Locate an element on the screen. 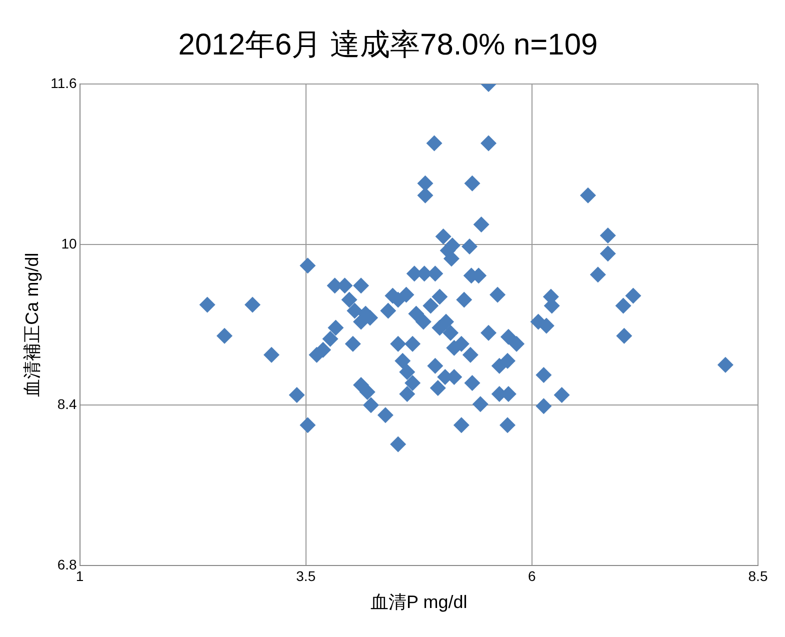 Image resolution: width=785 pixels, height=637 pixels. y-axis-title: 血清補正Ca mg/dl is located at coordinates (32, 324).